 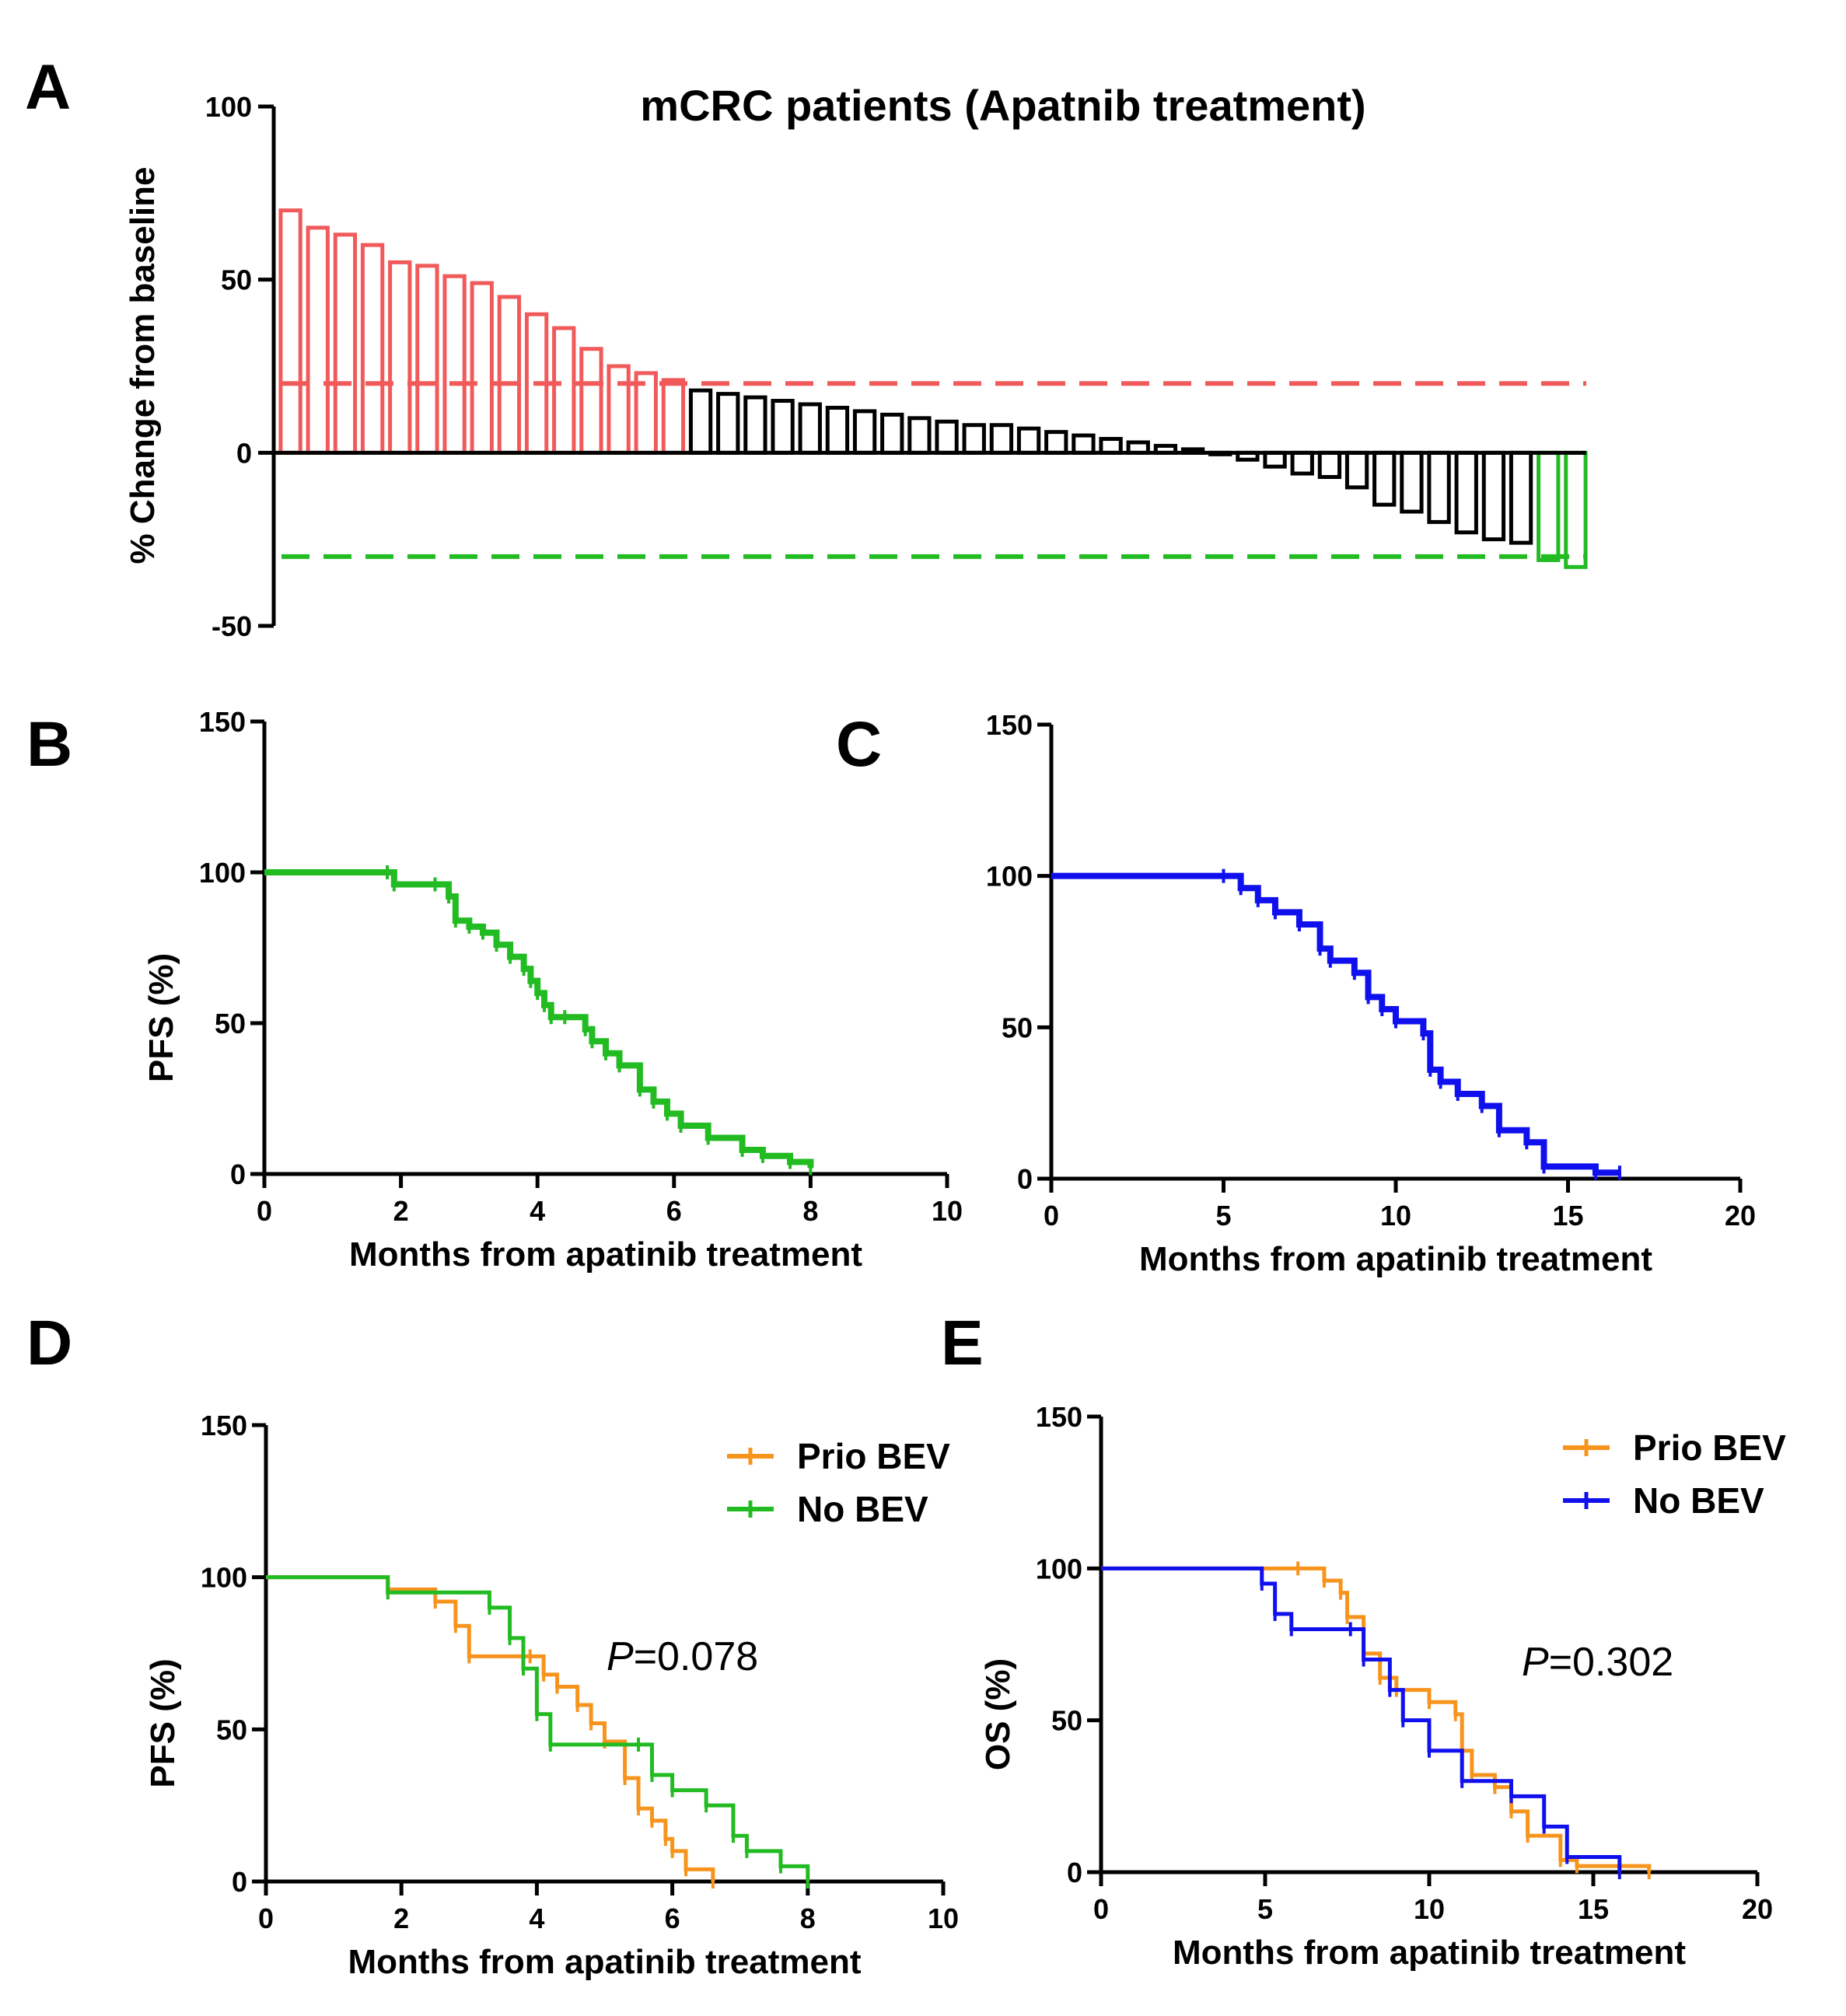 I want to click on panel-label-C: C, so click(x=859, y=744).